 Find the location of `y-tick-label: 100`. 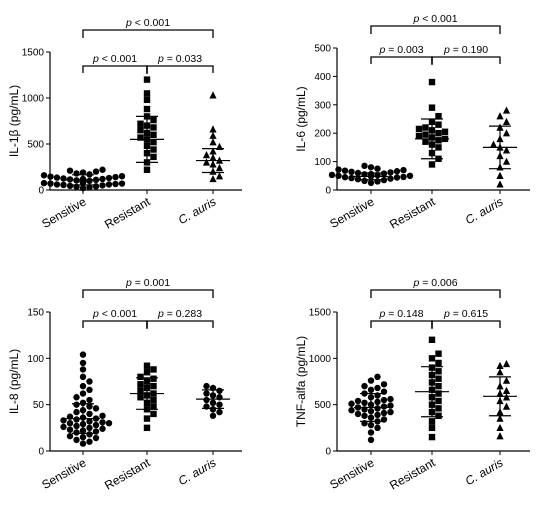

y-tick-label: 100 is located at coordinates (35, 359).